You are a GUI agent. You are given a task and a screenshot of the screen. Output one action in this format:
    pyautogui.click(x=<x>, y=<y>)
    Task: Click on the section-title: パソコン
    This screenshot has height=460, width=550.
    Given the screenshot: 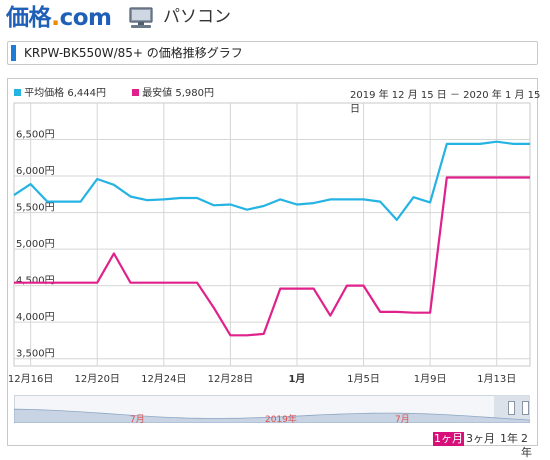 What is the action you would take?
    pyautogui.click(x=197, y=17)
    